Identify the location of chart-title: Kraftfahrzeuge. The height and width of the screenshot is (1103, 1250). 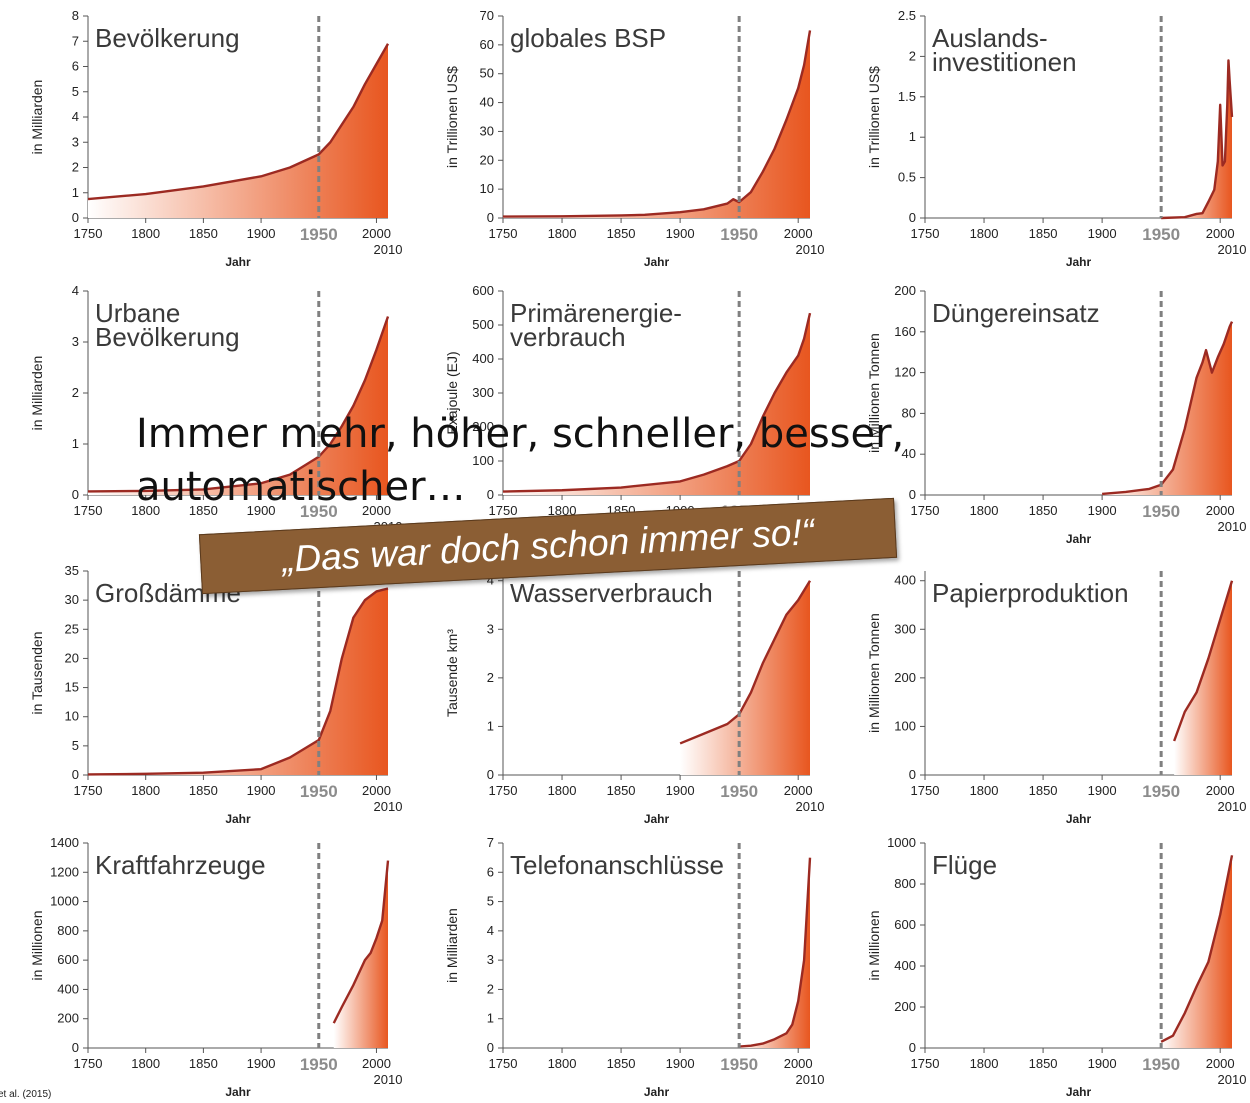
(180, 865).